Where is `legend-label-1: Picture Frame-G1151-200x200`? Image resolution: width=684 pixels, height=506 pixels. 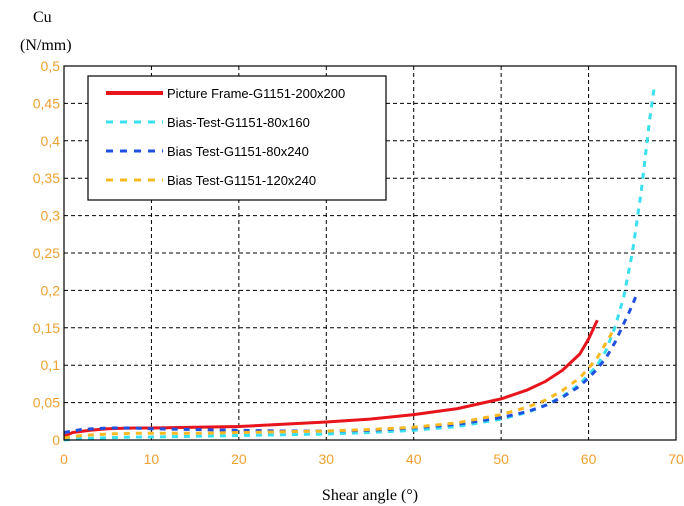 legend-label-1: Picture Frame-G1151-200x200 is located at coordinates (256, 93).